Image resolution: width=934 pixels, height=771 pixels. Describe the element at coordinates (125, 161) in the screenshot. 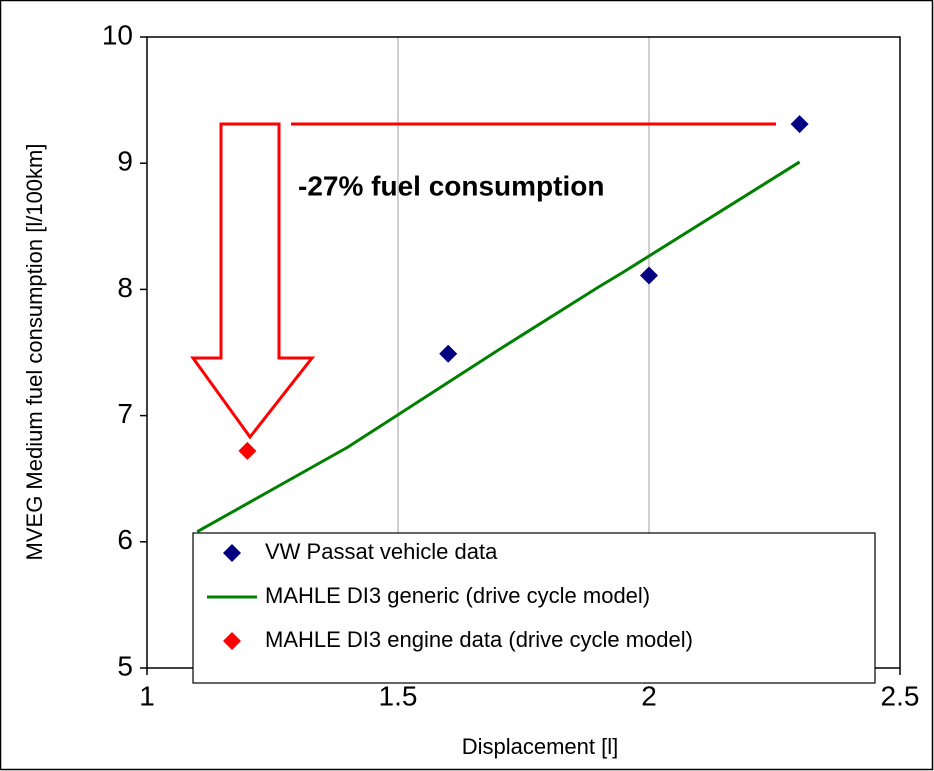

I see `y-tick-label: 9` at that location.